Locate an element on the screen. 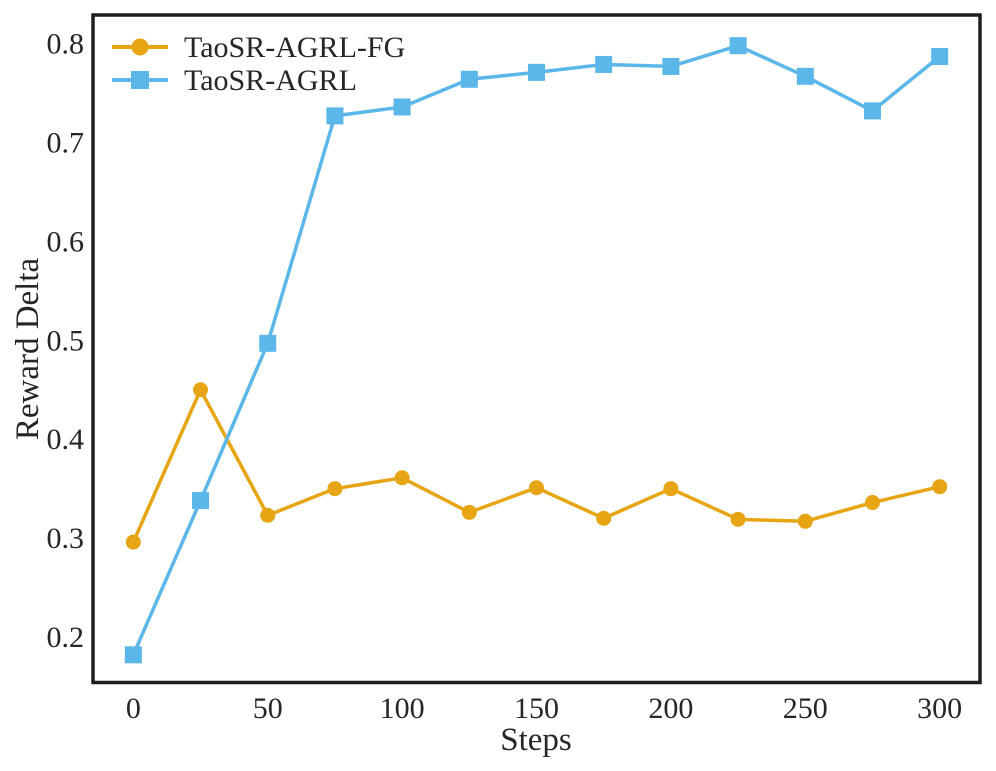 The width and height of the screenshot is (996, 771). x-tick-label: 150 is located at coordinates (536, 708).